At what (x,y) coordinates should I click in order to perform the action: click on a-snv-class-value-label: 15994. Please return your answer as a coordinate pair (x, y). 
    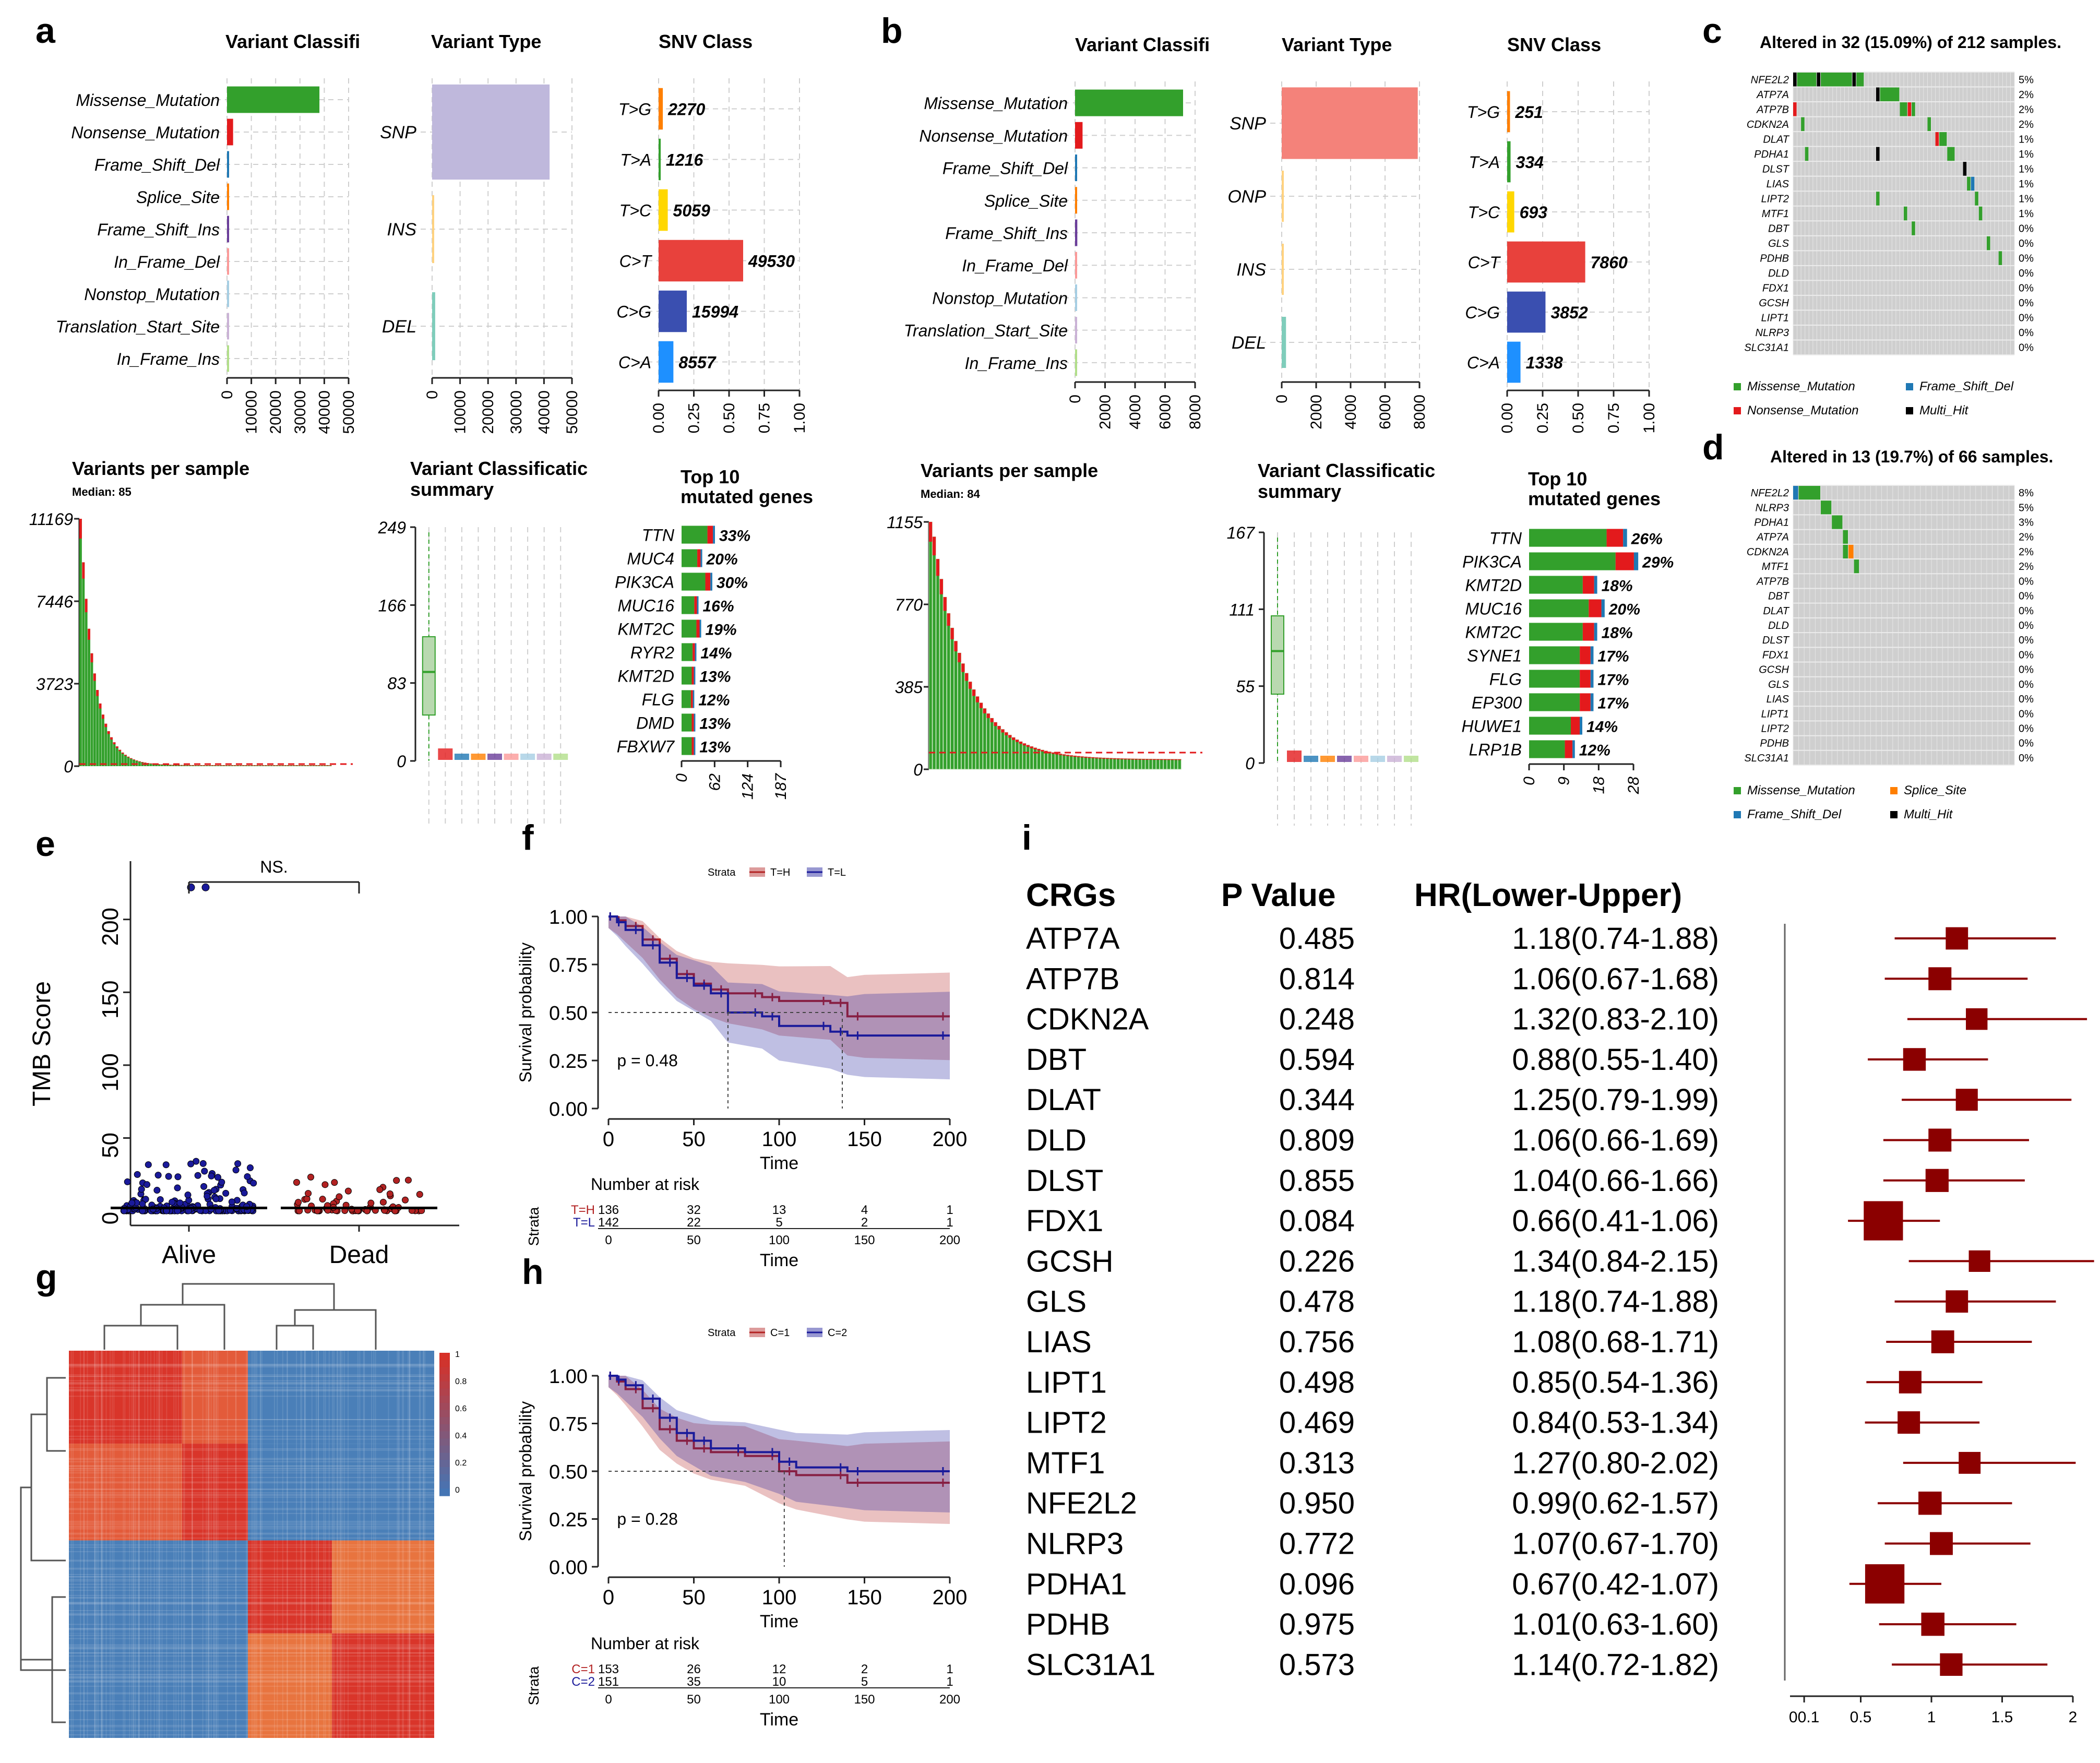
    Looking at the image, I should click on (715, 312).